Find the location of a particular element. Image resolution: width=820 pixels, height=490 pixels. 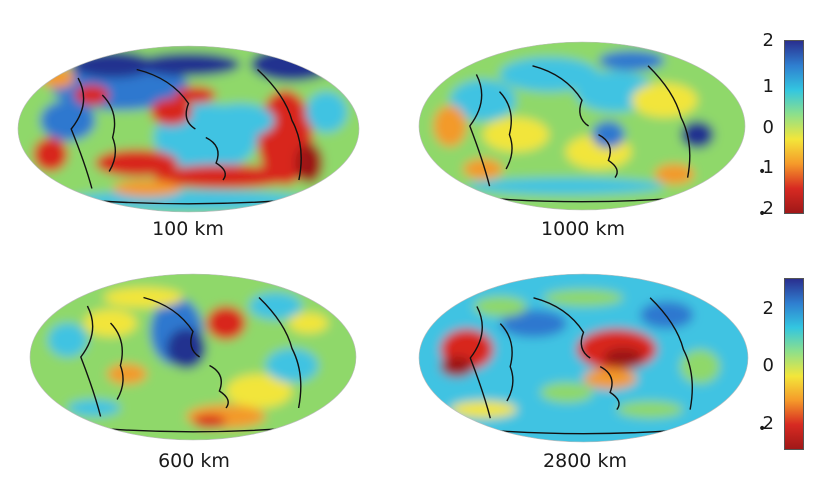

tomography-map-100km is located at coordinates (188, 129).